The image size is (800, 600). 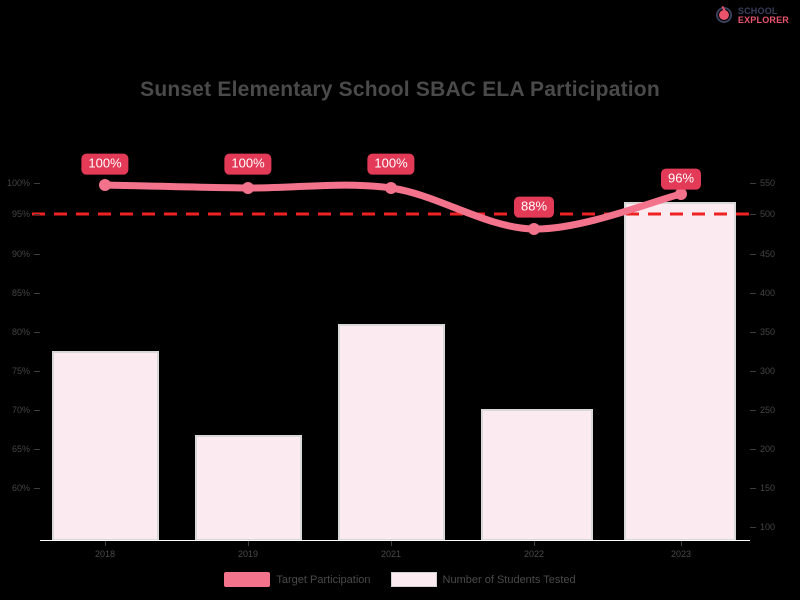 What do you see at coordinates (105, 554) in the screenshot?
I see `x-axis-label-2018: 2018` at bounding box center [105, 554].